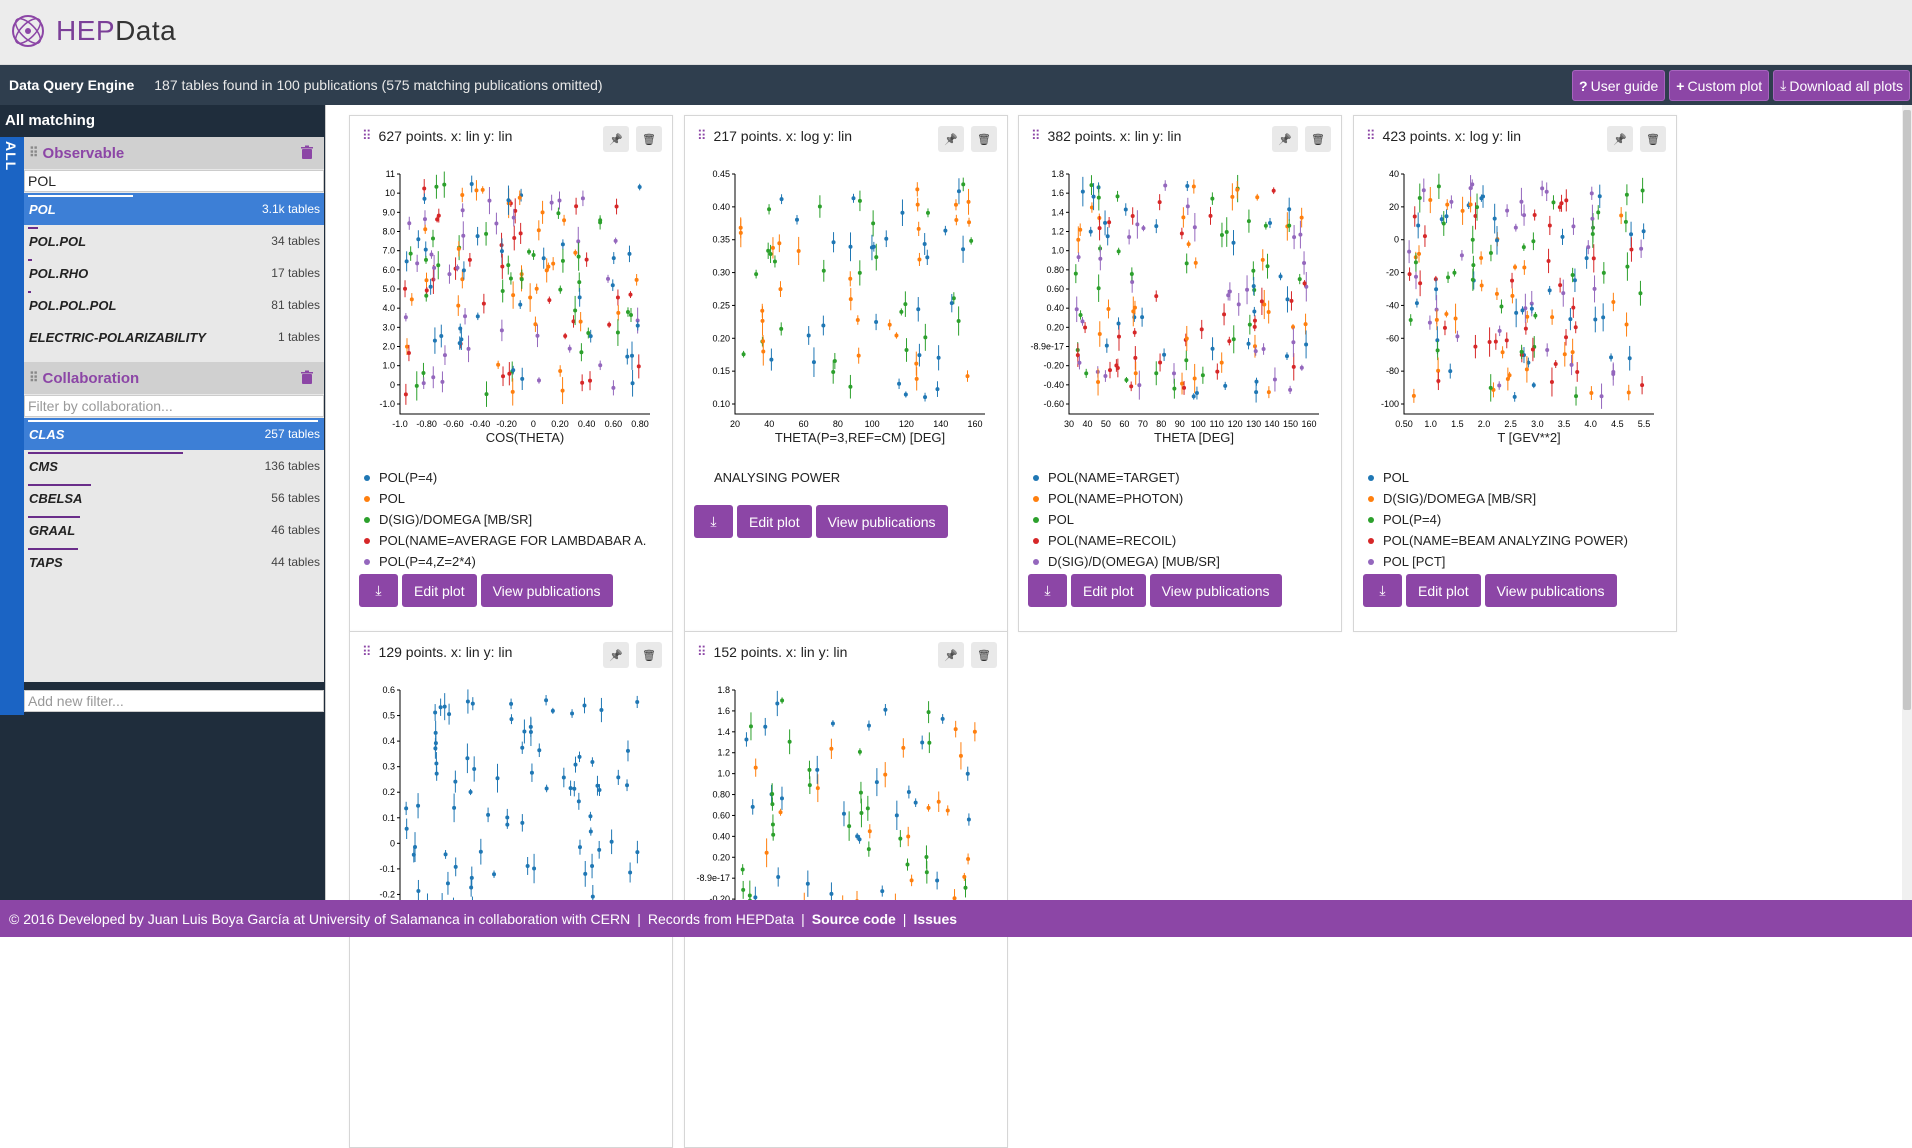  What do you see at coordinates (174, 378) in the screenshot?
I see `collaboration-panel-header: ⠿ Collaboration` at bounding box center [174, 378].